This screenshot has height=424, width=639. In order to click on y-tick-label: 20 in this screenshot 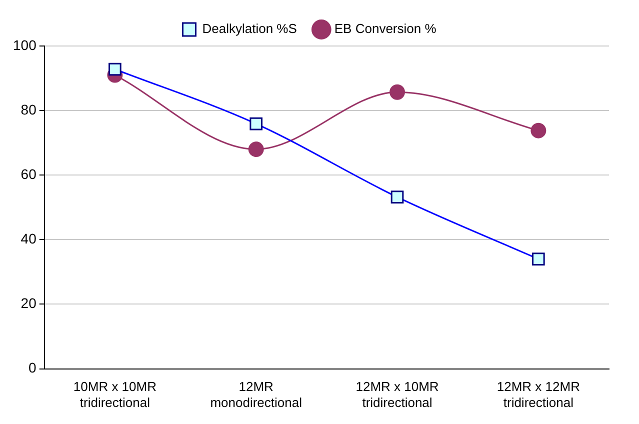, I will do `click(28, 303)`.